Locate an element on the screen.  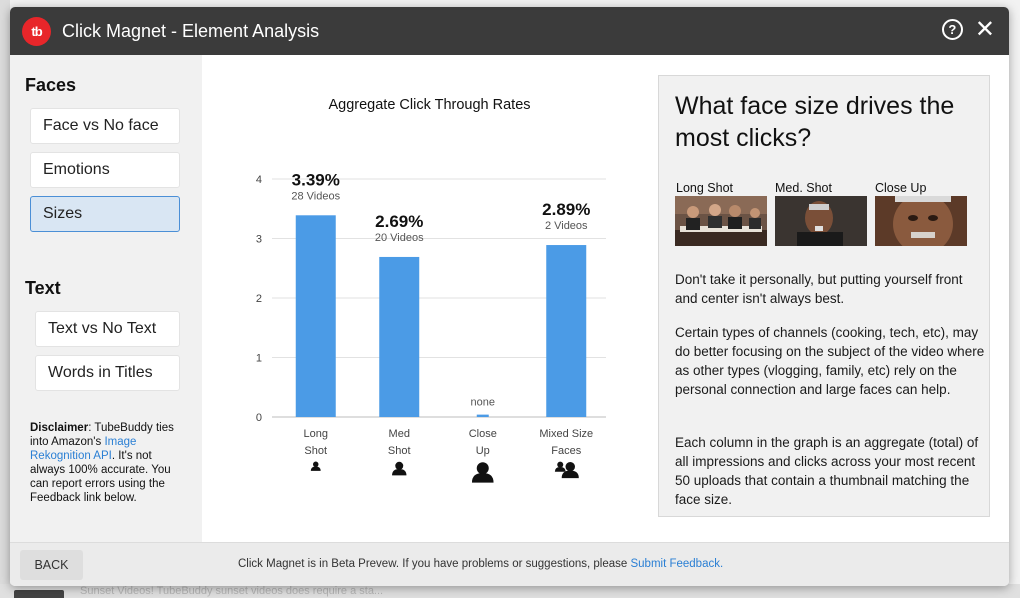
tubebuddy-logo: tb is located at coordinates (36, 31).